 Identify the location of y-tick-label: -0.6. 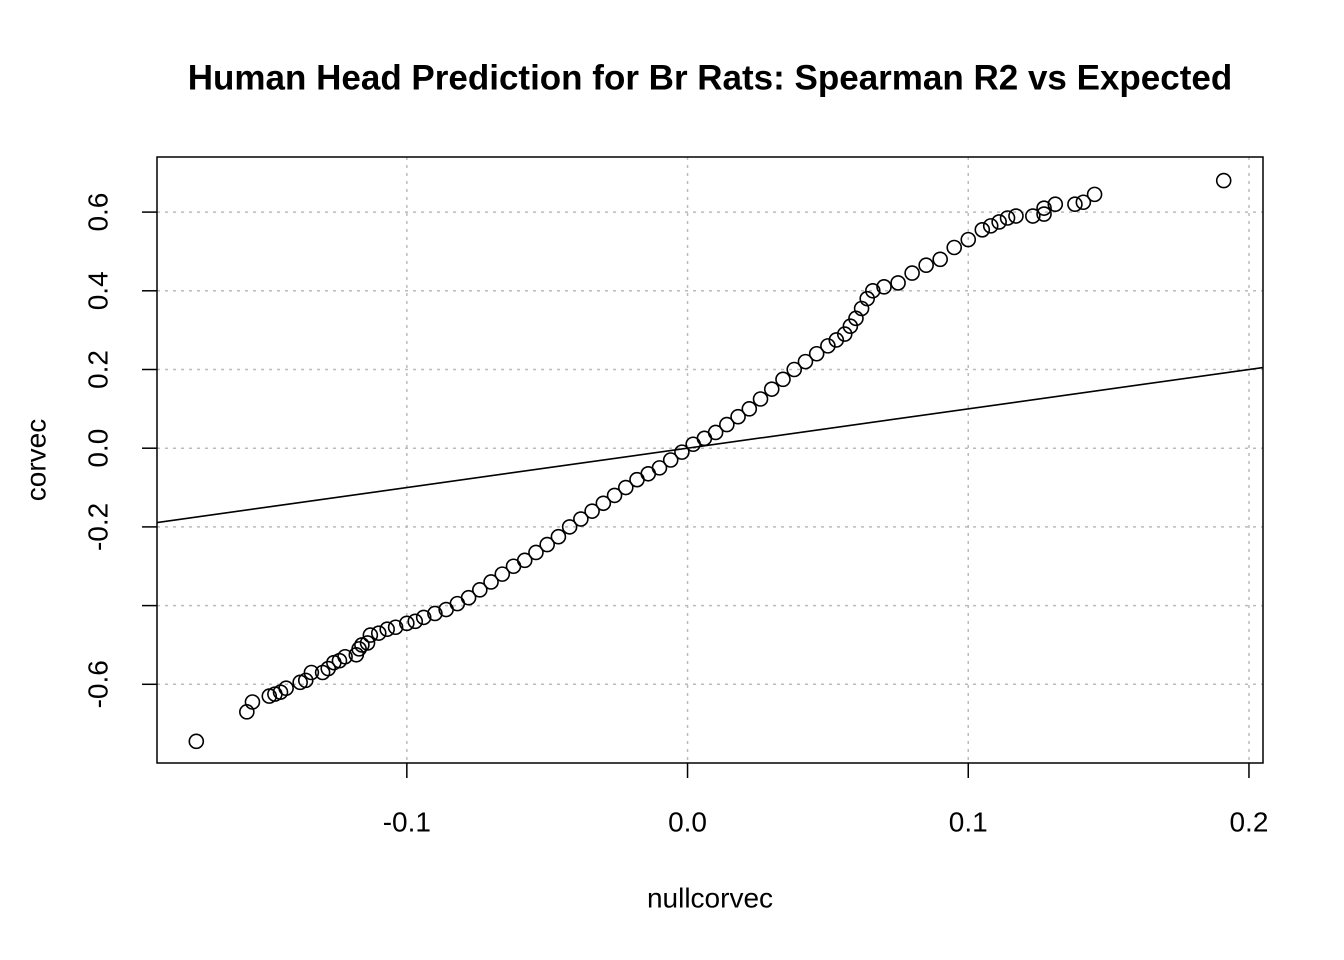
(97, 684).